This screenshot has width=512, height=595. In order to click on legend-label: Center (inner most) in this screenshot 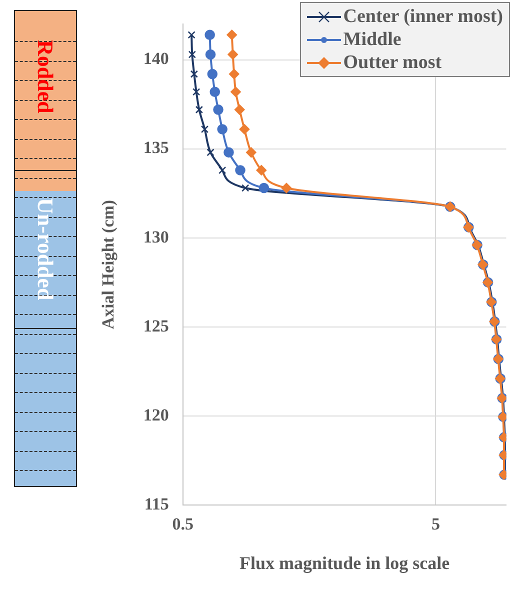, I will do `click(423, 17)`.